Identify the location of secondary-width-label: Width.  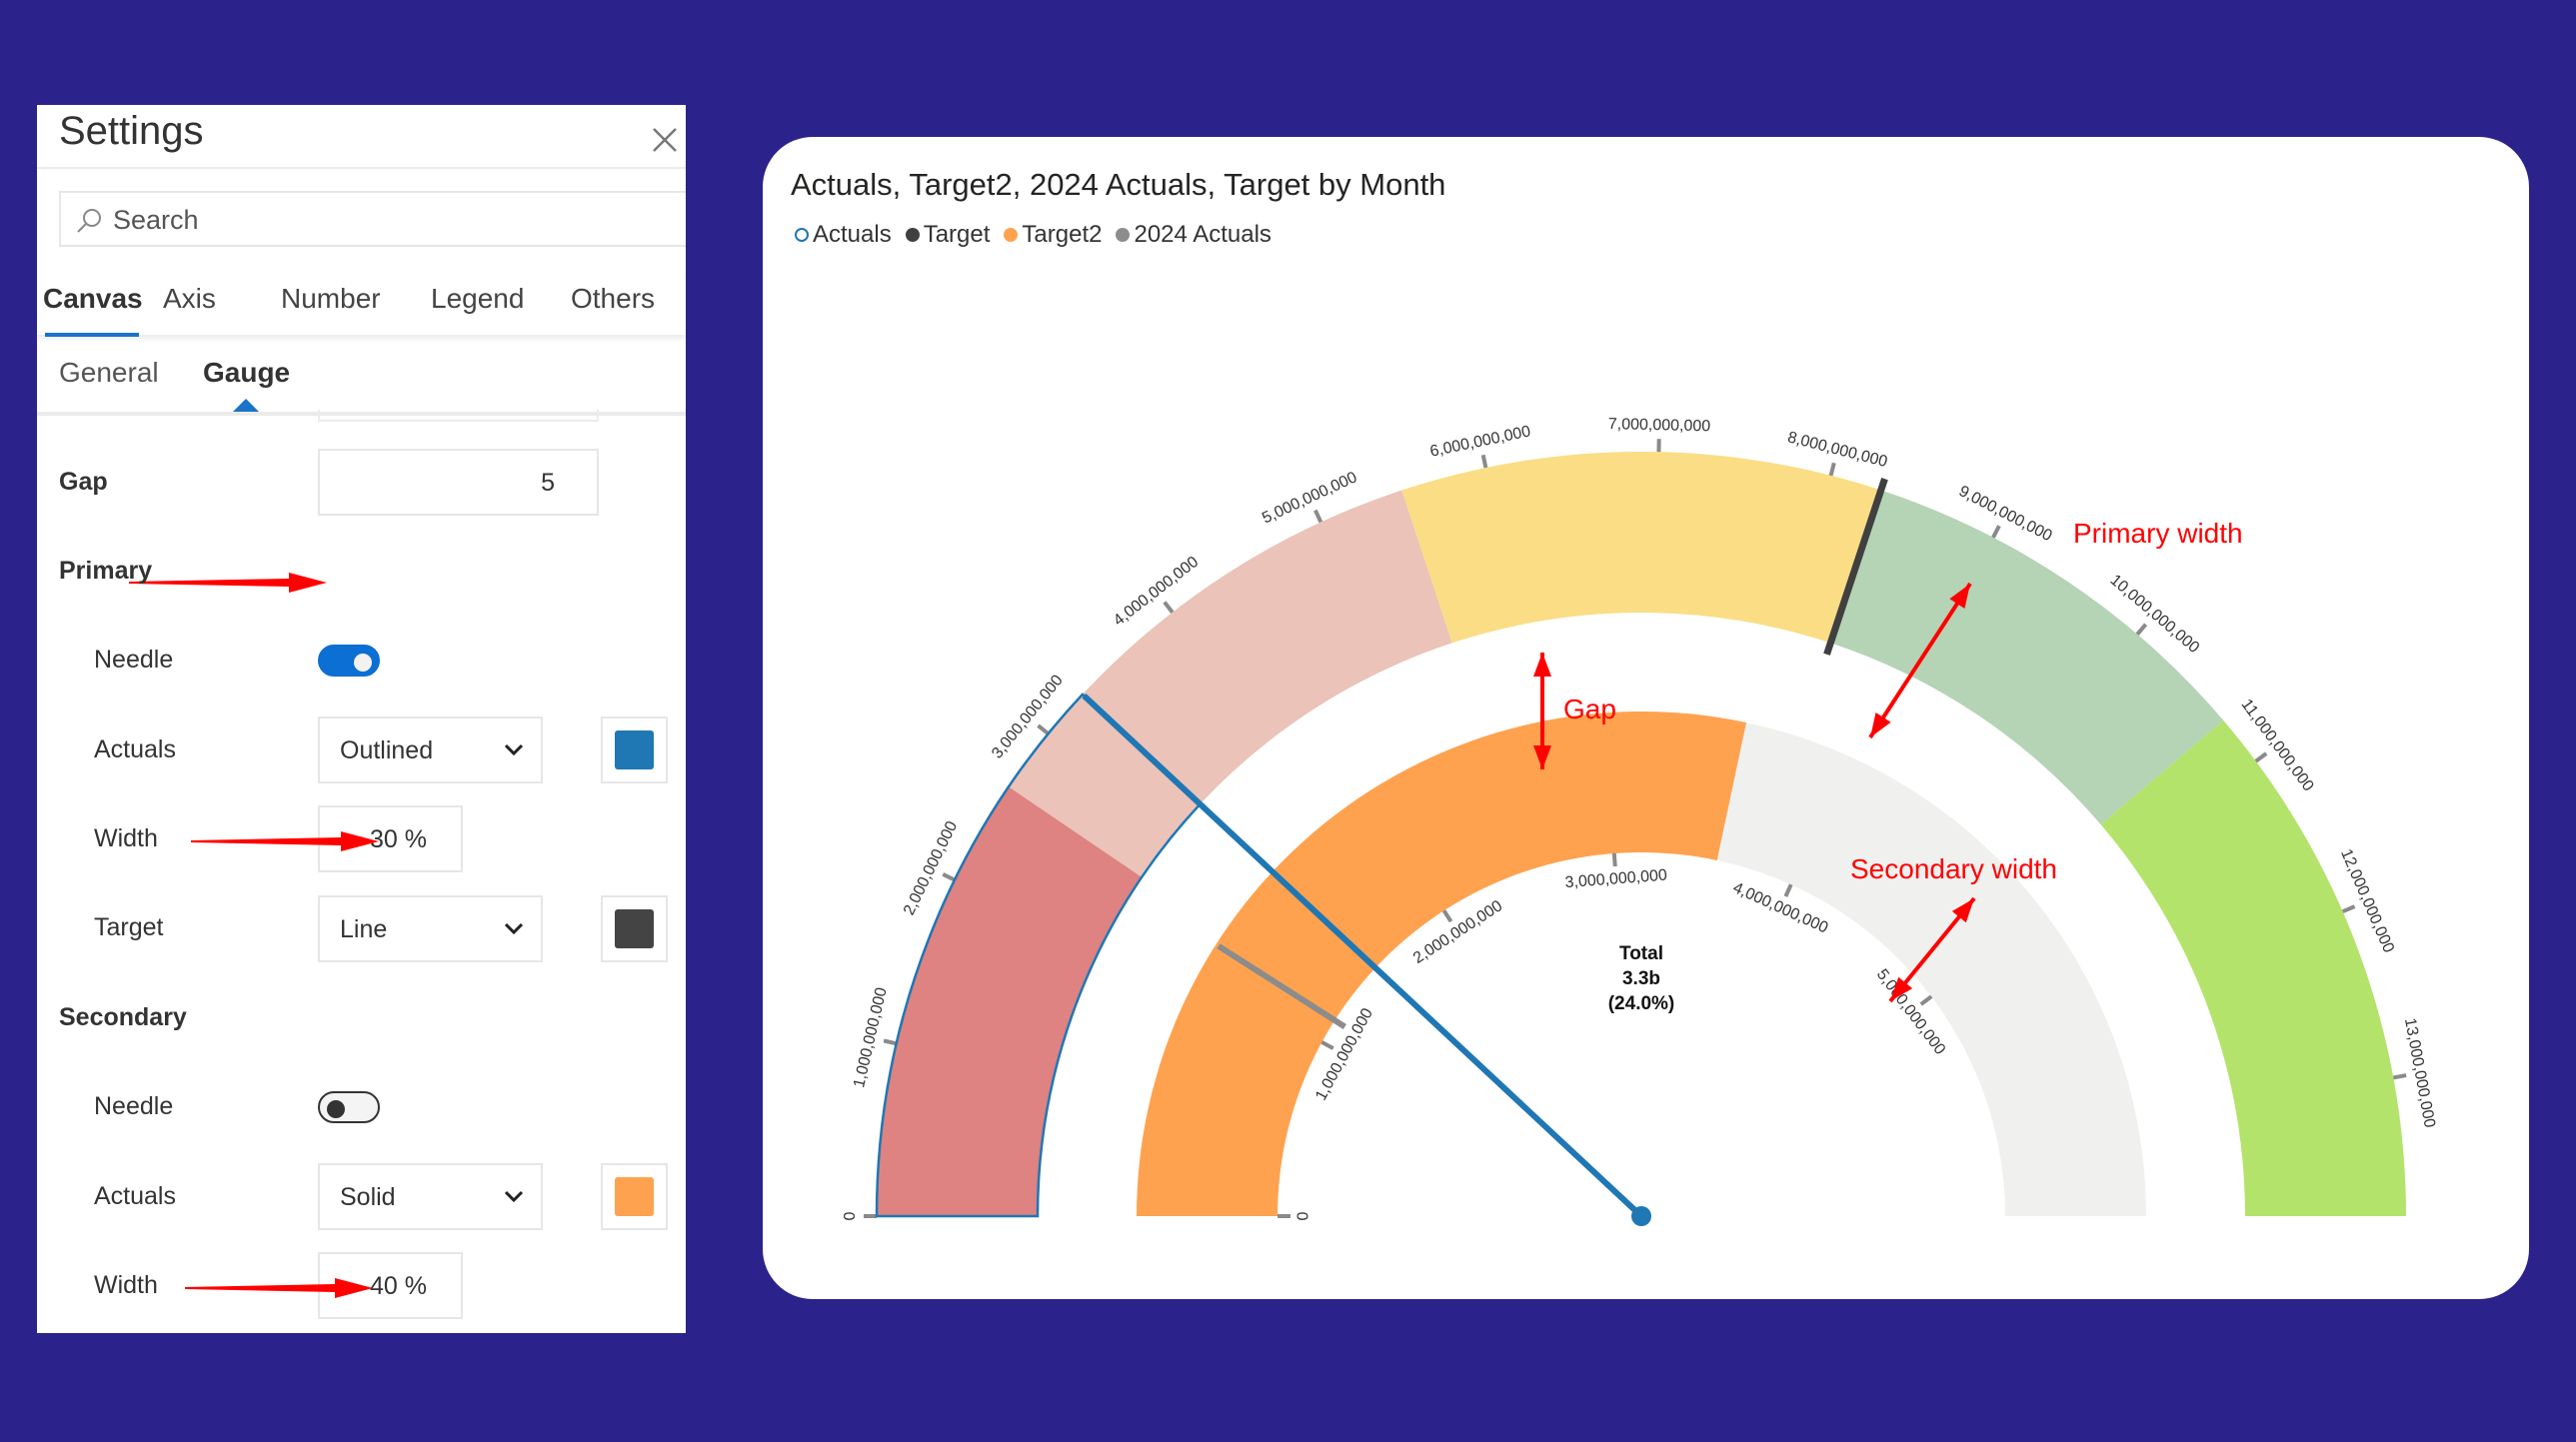
(126, 1285).